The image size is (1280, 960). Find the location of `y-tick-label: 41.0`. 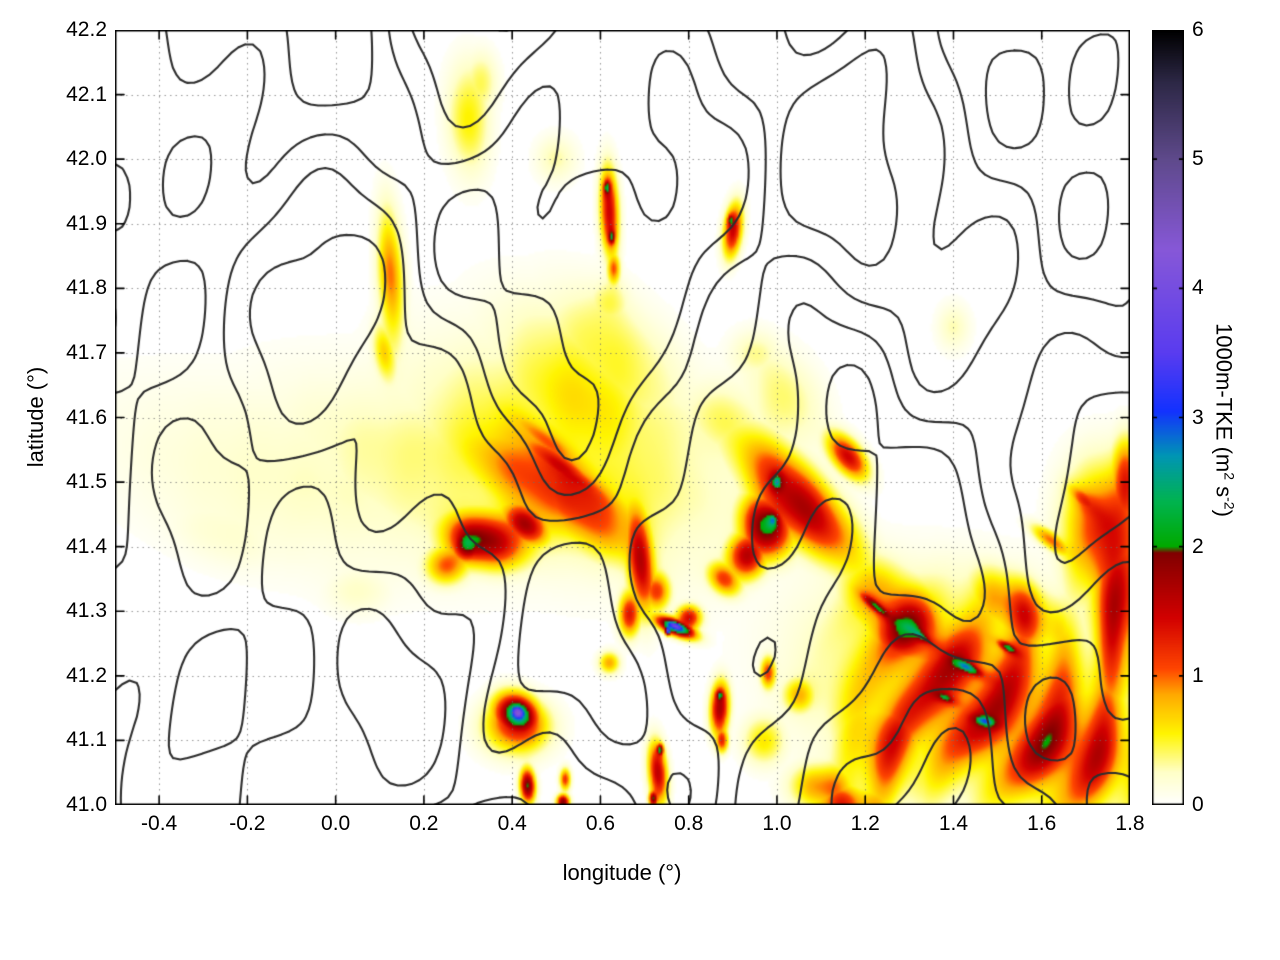

y-tick-label: 41.0 is located at coordinates (86, 804).